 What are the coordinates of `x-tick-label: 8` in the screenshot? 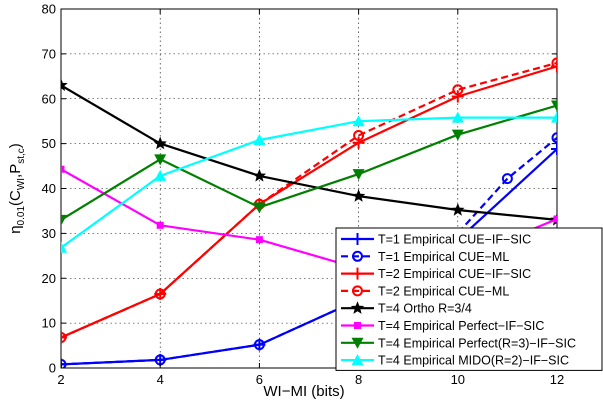 It's located at (358, 379).